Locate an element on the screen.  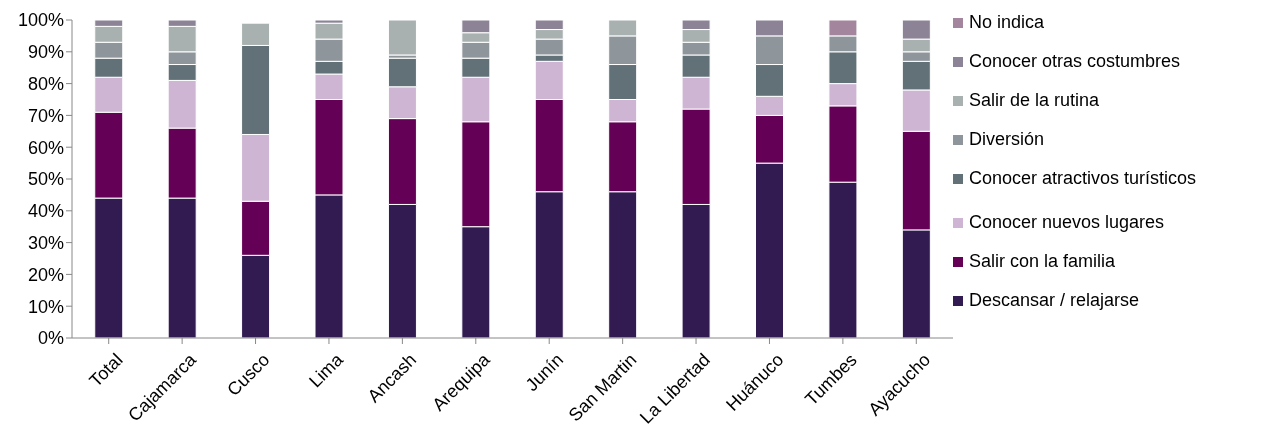
y-tick-label: 50% is located at coordinates (45, 179).